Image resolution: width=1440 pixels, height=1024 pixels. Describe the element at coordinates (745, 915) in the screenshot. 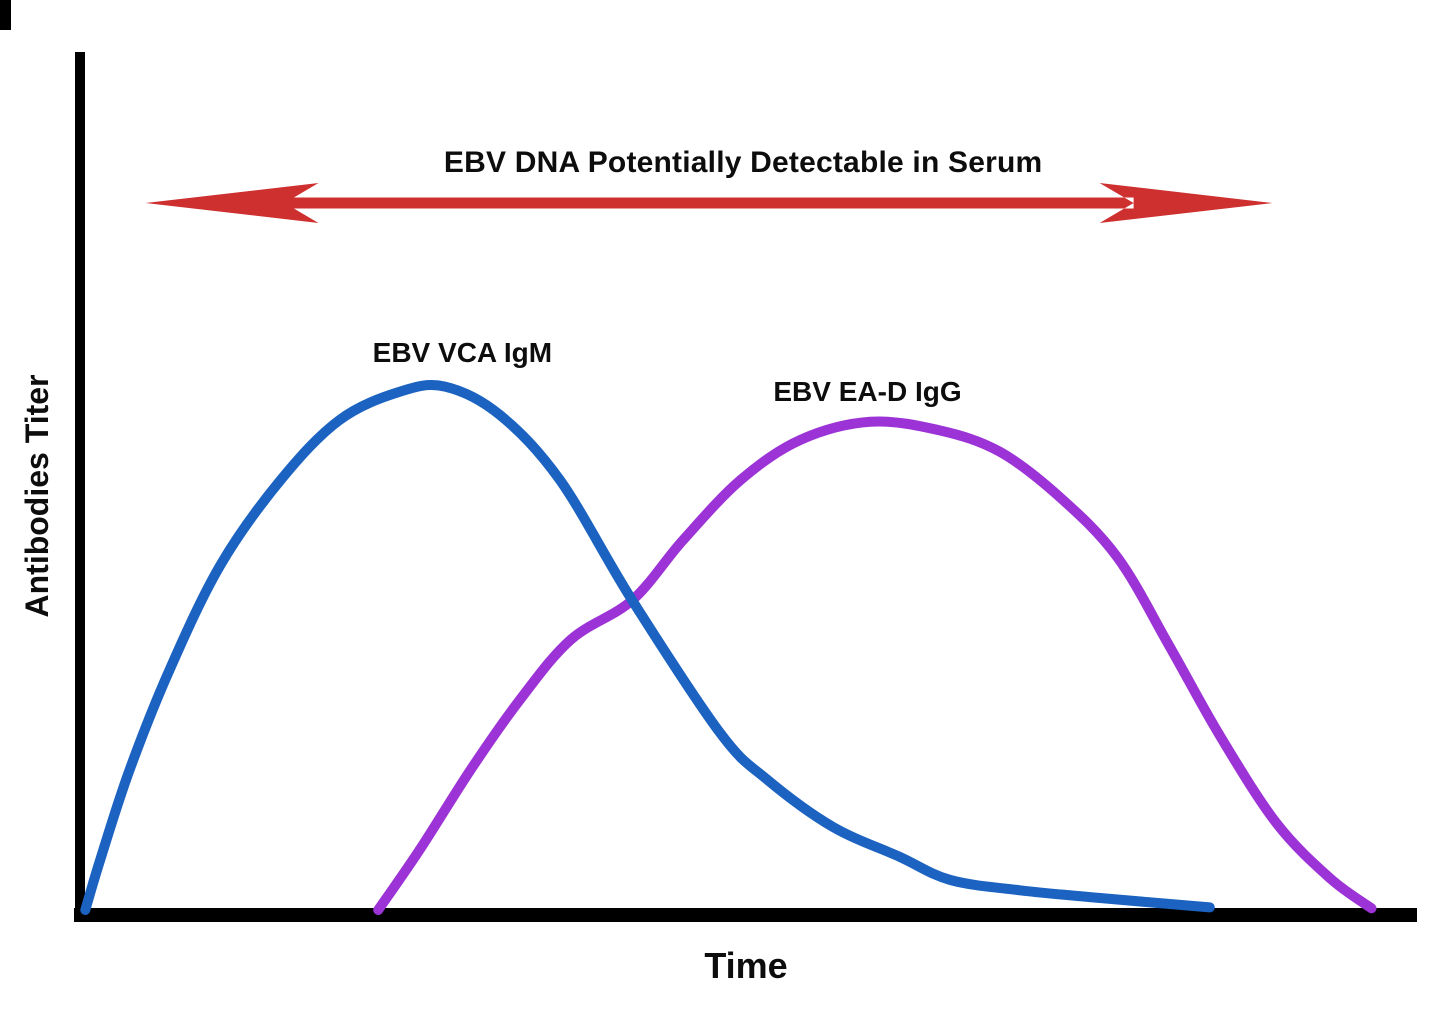

I see `x-axis-line` at that location.